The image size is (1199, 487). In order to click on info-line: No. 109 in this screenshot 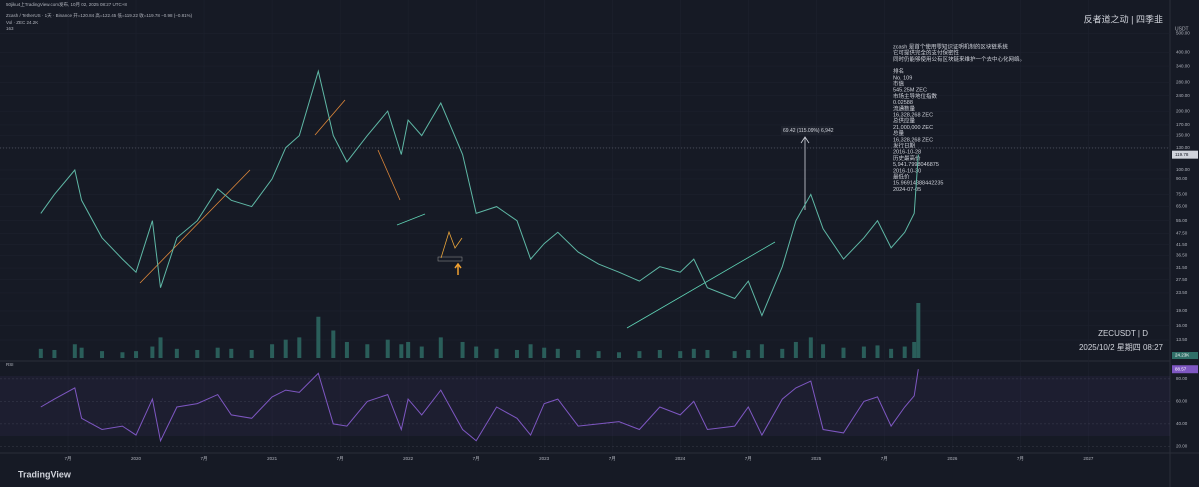, I will do `click(902, 78)`.